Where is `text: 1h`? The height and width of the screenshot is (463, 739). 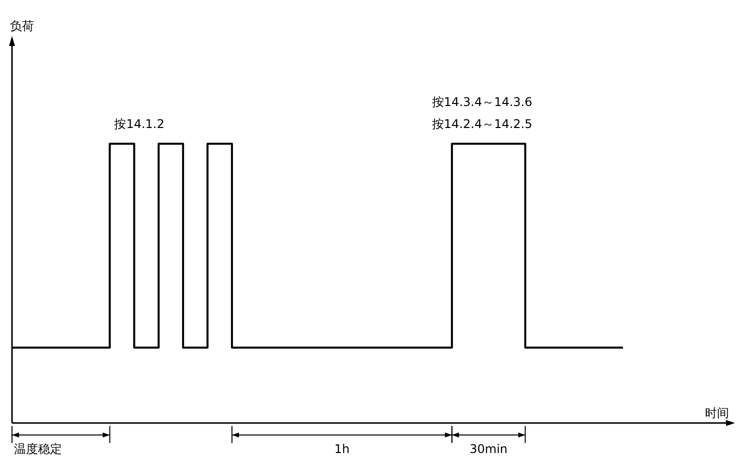 text: 1h is located at coordinates (342, 449).